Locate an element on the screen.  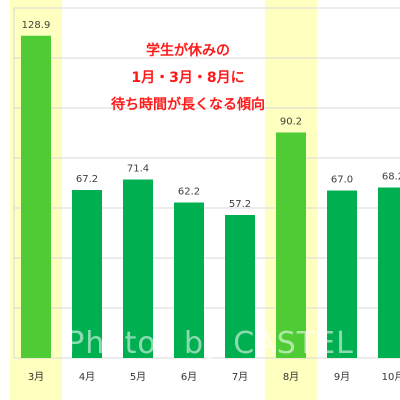
data-label-9: 68.2 is located at coordinates (391, 177).